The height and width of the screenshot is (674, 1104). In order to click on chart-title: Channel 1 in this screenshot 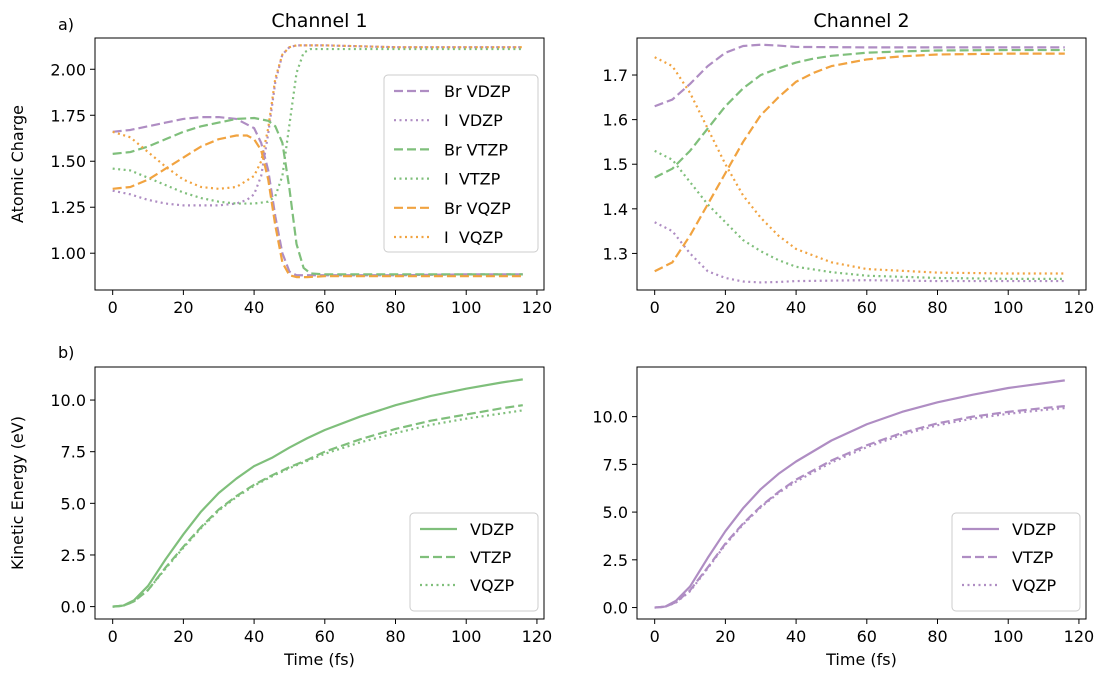, I will do `click(319, 21)`.